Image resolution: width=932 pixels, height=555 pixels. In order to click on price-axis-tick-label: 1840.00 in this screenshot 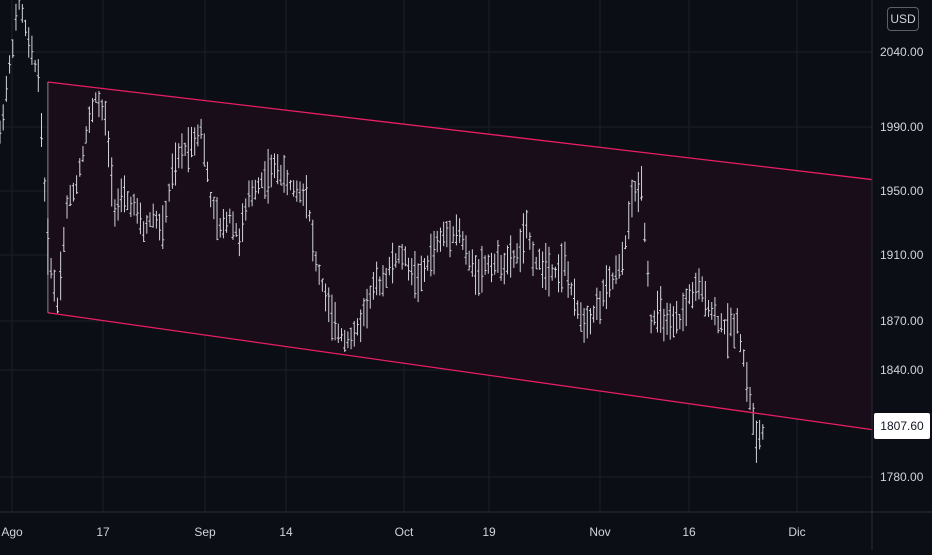, I will do `click(902, 370)`.